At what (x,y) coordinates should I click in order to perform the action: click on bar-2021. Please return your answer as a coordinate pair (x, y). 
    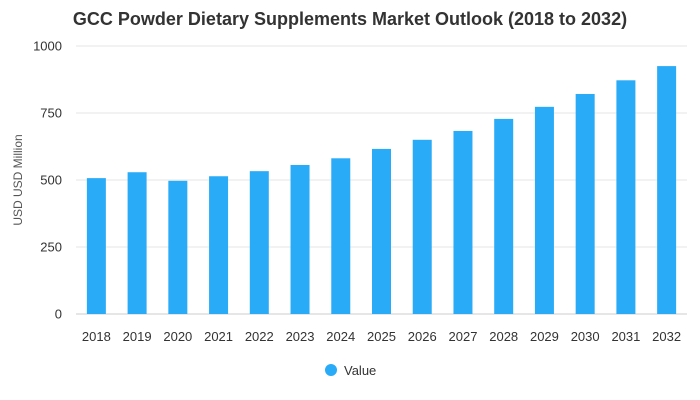
    Looking at the image, I should click on (219, 245).